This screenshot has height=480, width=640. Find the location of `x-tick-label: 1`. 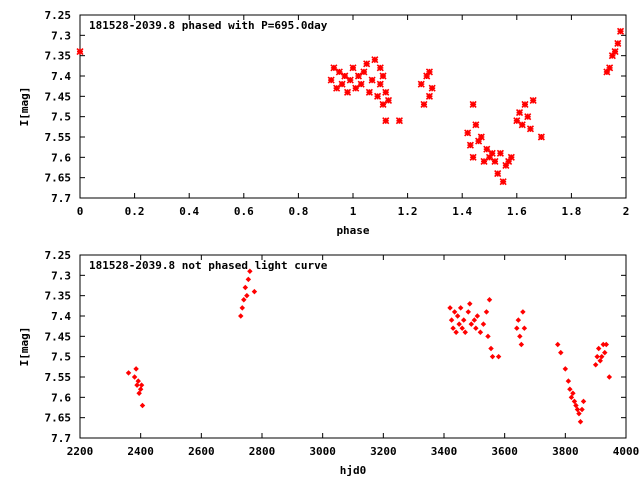

x-tick-label: 1 is located at coordinates (353, 211).